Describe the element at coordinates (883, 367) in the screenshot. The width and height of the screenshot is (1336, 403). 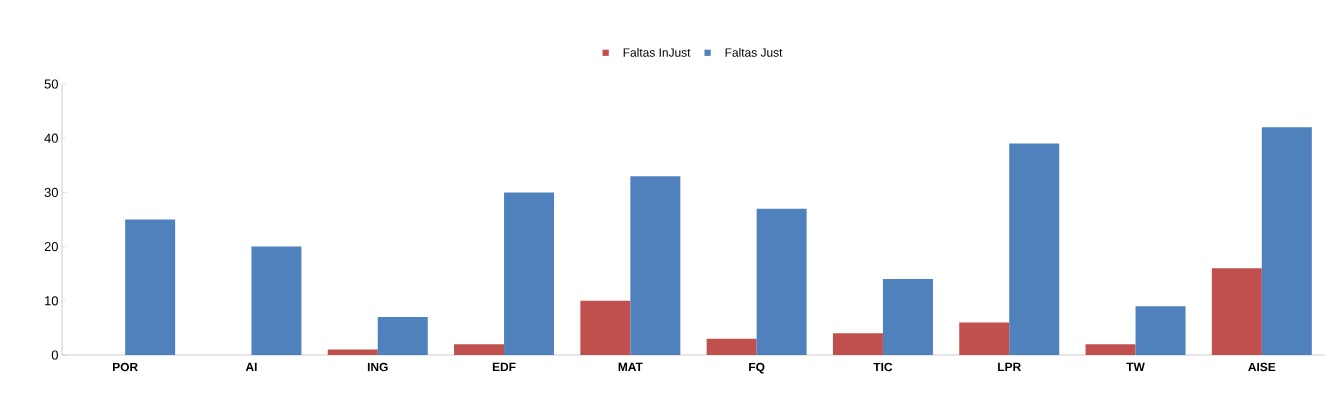
I see `x-tick-label: TIC` at that location.